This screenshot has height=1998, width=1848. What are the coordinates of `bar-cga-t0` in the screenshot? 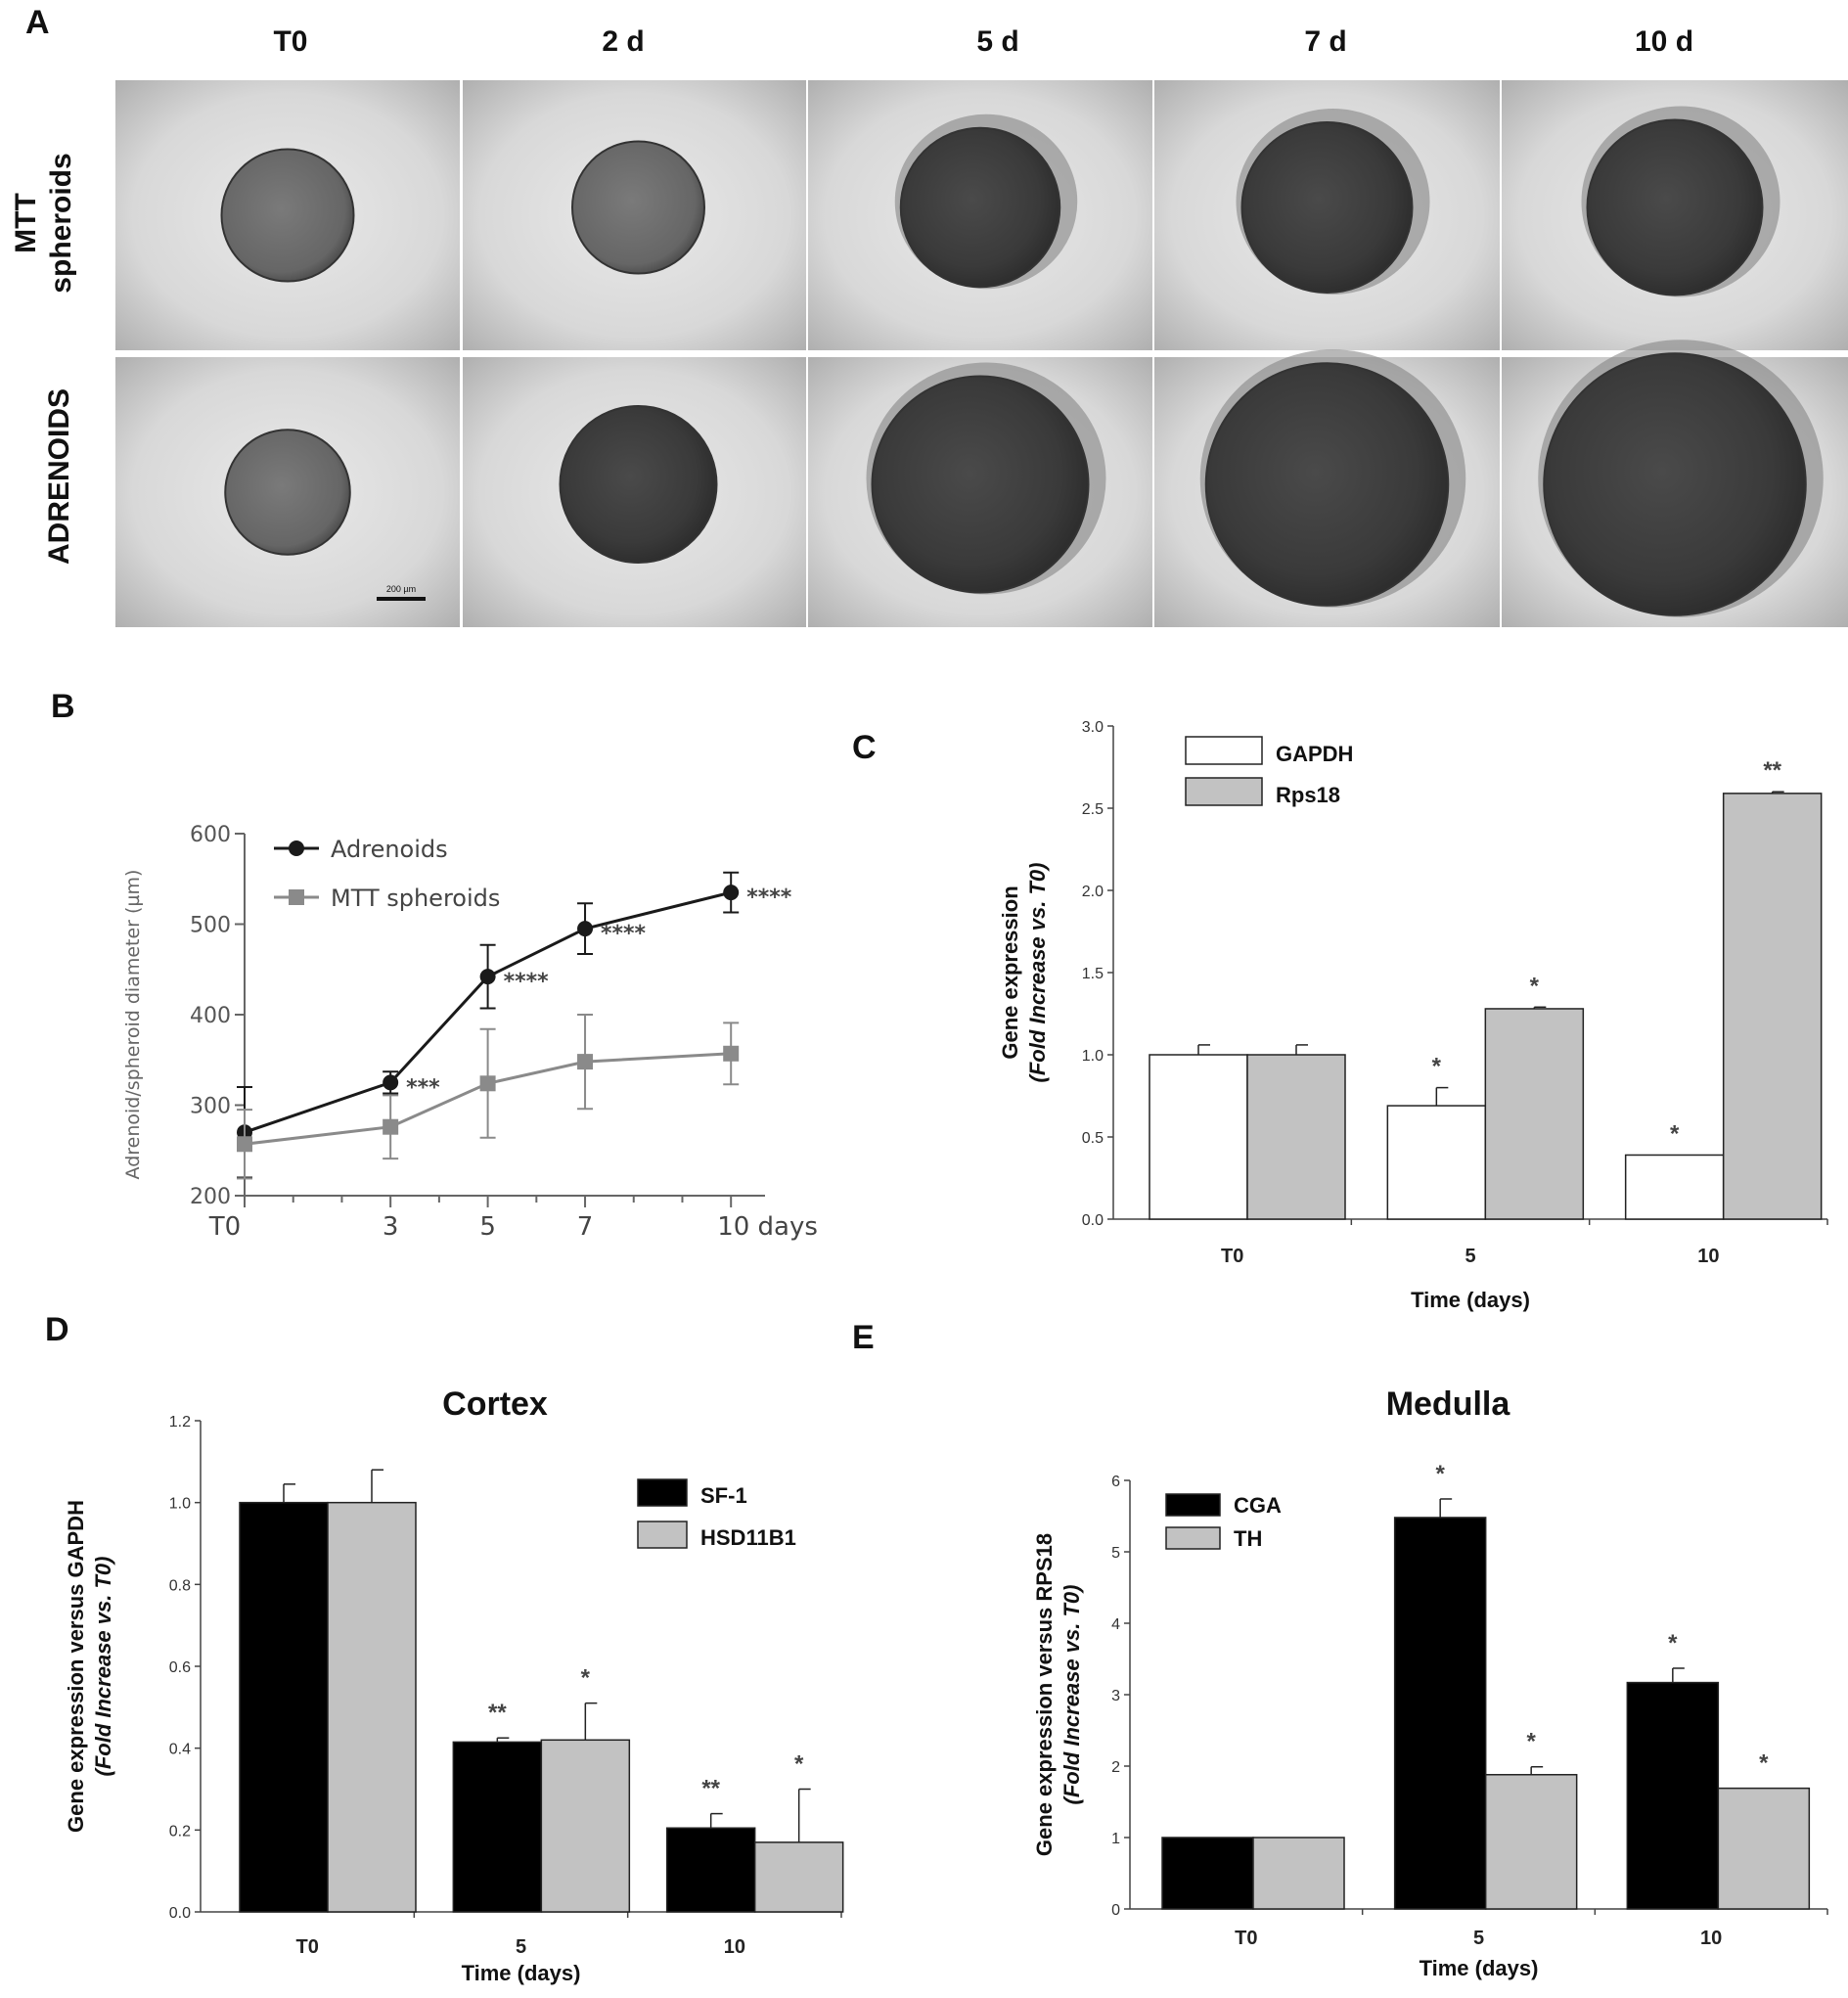 It's located at (1207, 1873).